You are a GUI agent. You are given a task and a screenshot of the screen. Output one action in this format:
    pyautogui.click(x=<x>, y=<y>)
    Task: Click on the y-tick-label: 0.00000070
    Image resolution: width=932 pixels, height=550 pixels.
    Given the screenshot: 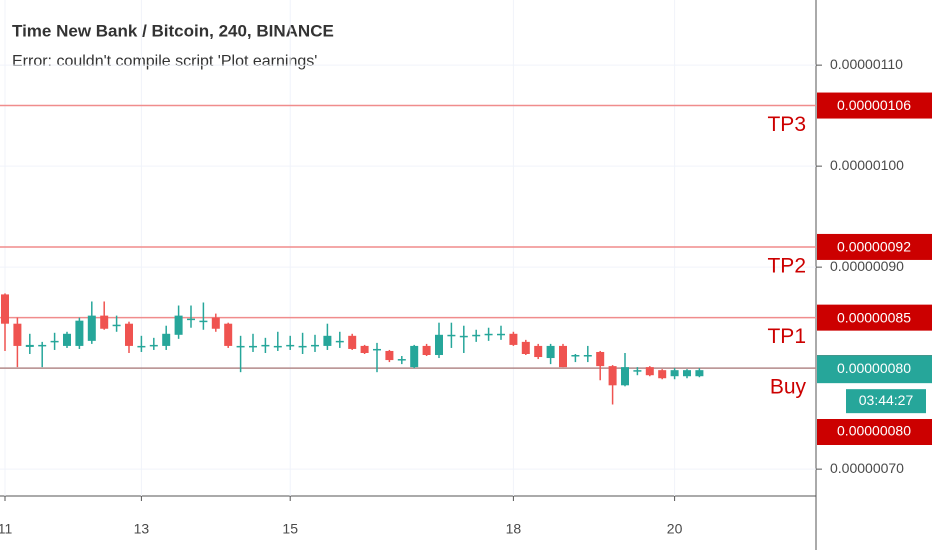 What is the action you would take?
    pyautogui.click(x=867, y=468)
    